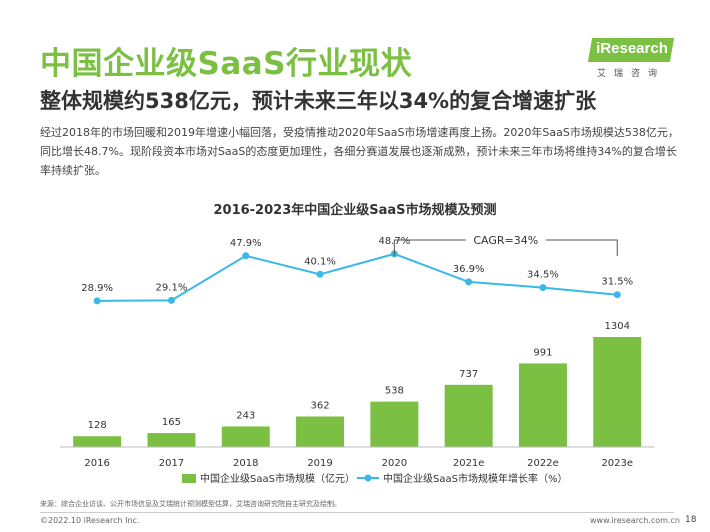 This screenshot has height=532, width=710. Describe the element at coordinates (320, 274) in the screenshot. I see `growth-point-2019` at that location.